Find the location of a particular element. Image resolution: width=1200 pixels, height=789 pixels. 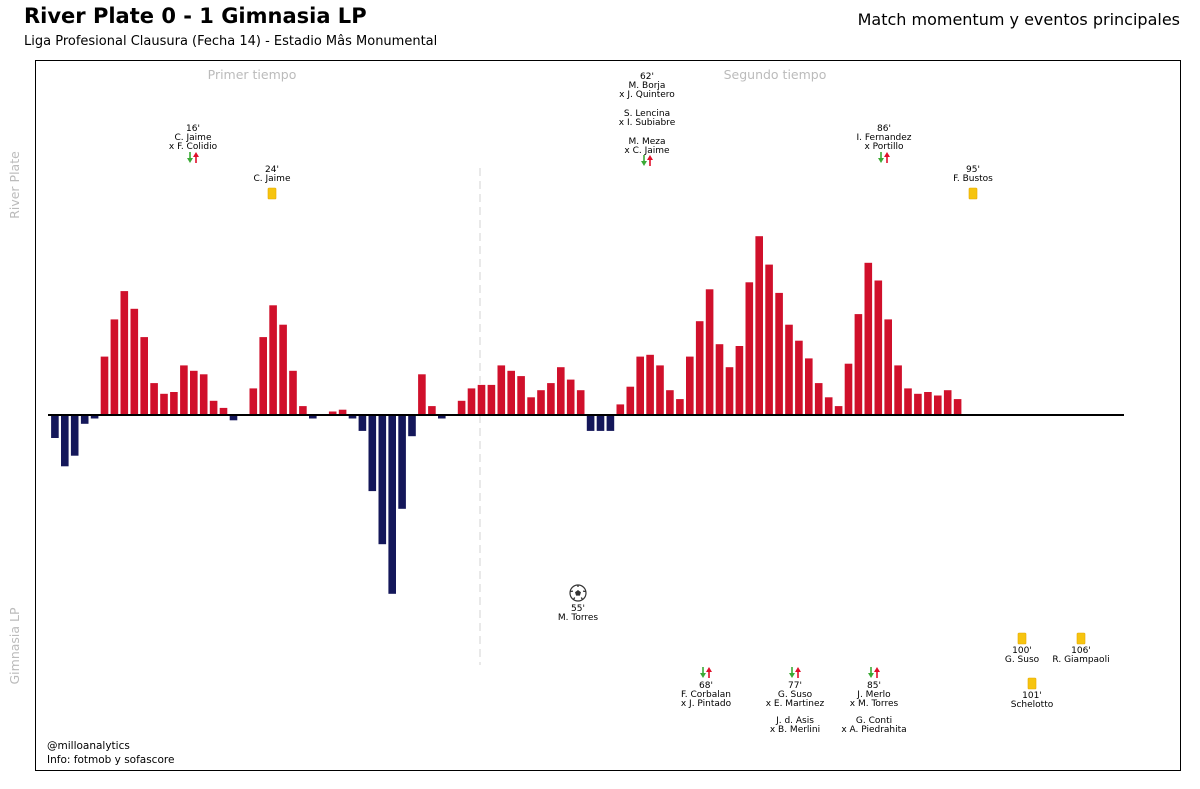

period-label-second-half: Segundo tiempo is located at coordinates (775, 74).